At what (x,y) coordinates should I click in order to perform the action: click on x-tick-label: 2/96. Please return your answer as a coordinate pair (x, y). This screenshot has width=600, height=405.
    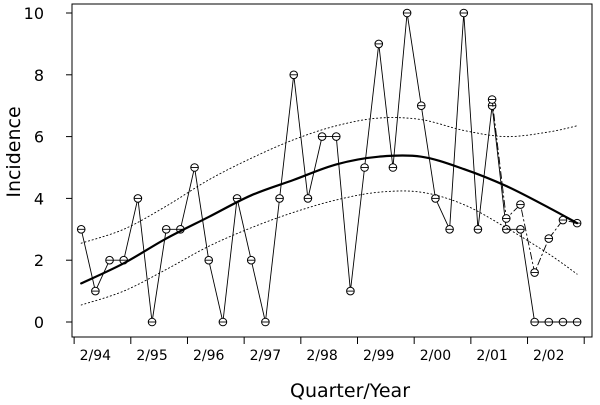
    Looking at the image, I should click on (209, 356).